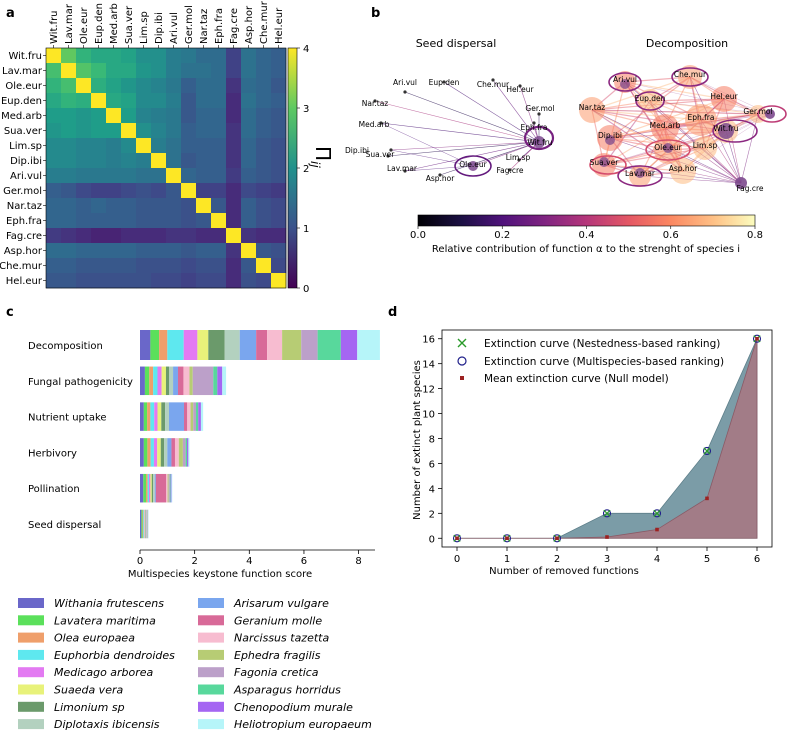 Image resolution: width=798 pixels, height=730 pixels. What do you see at coordinates (646, 115) in the screenshot?
I see `decomp-edge` at bounding box center [646, 115].